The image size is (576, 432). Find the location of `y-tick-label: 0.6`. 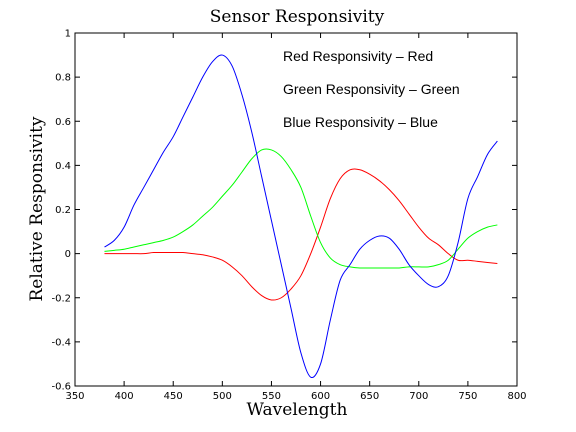

y-tick-label: 0.6 is located at coordinates (63, 122).